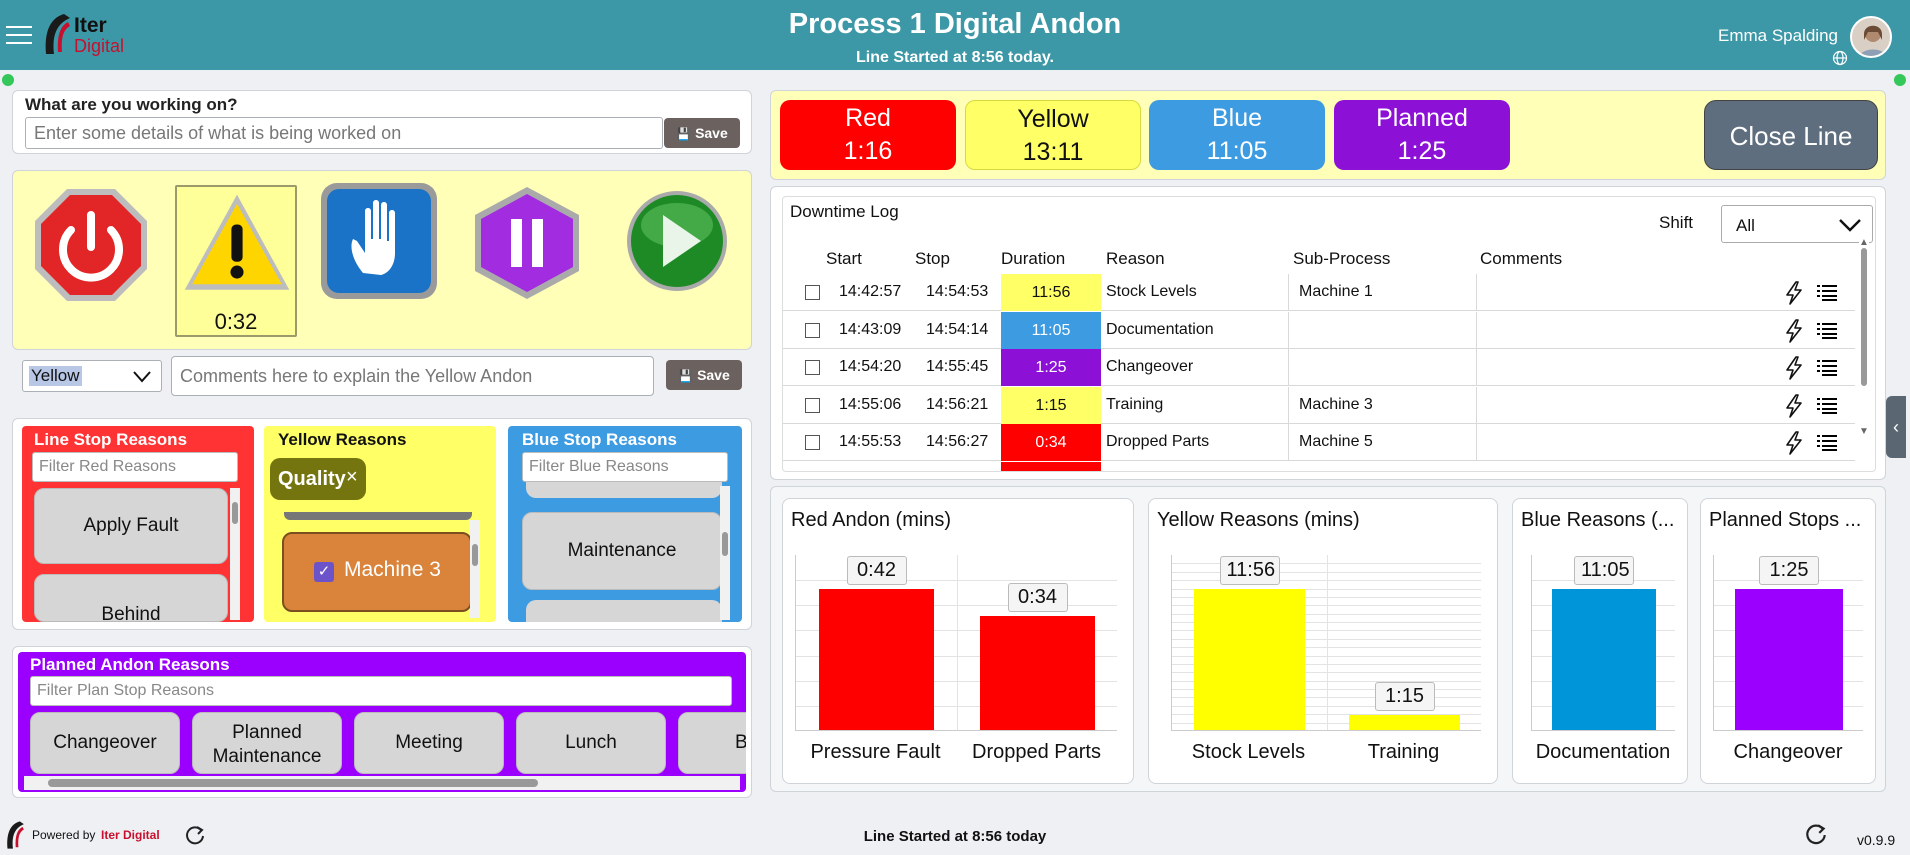 The image size is (1910, 855). I want to click on reason-button: Meeting, so click(429, 743).